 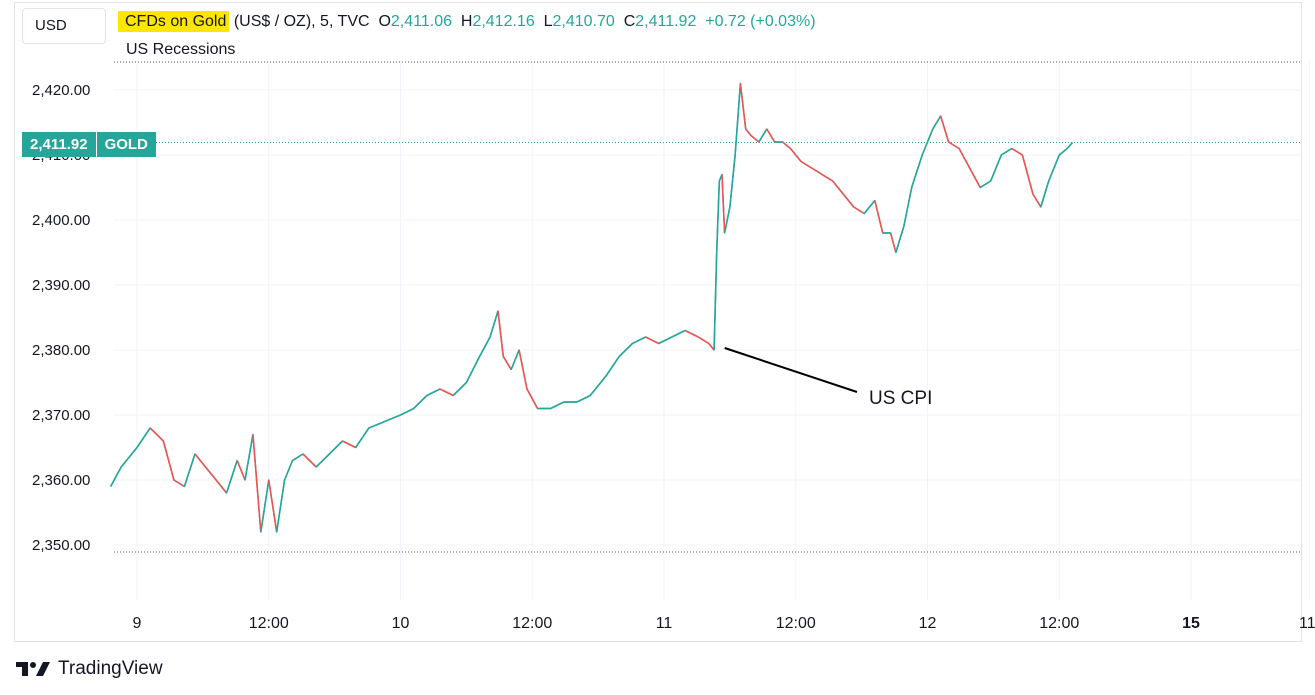 What do you see at coordinates (61, 480) in the screenshot?
I see `y-tick-label: 2,360.00` at bounding box center [61, 480].